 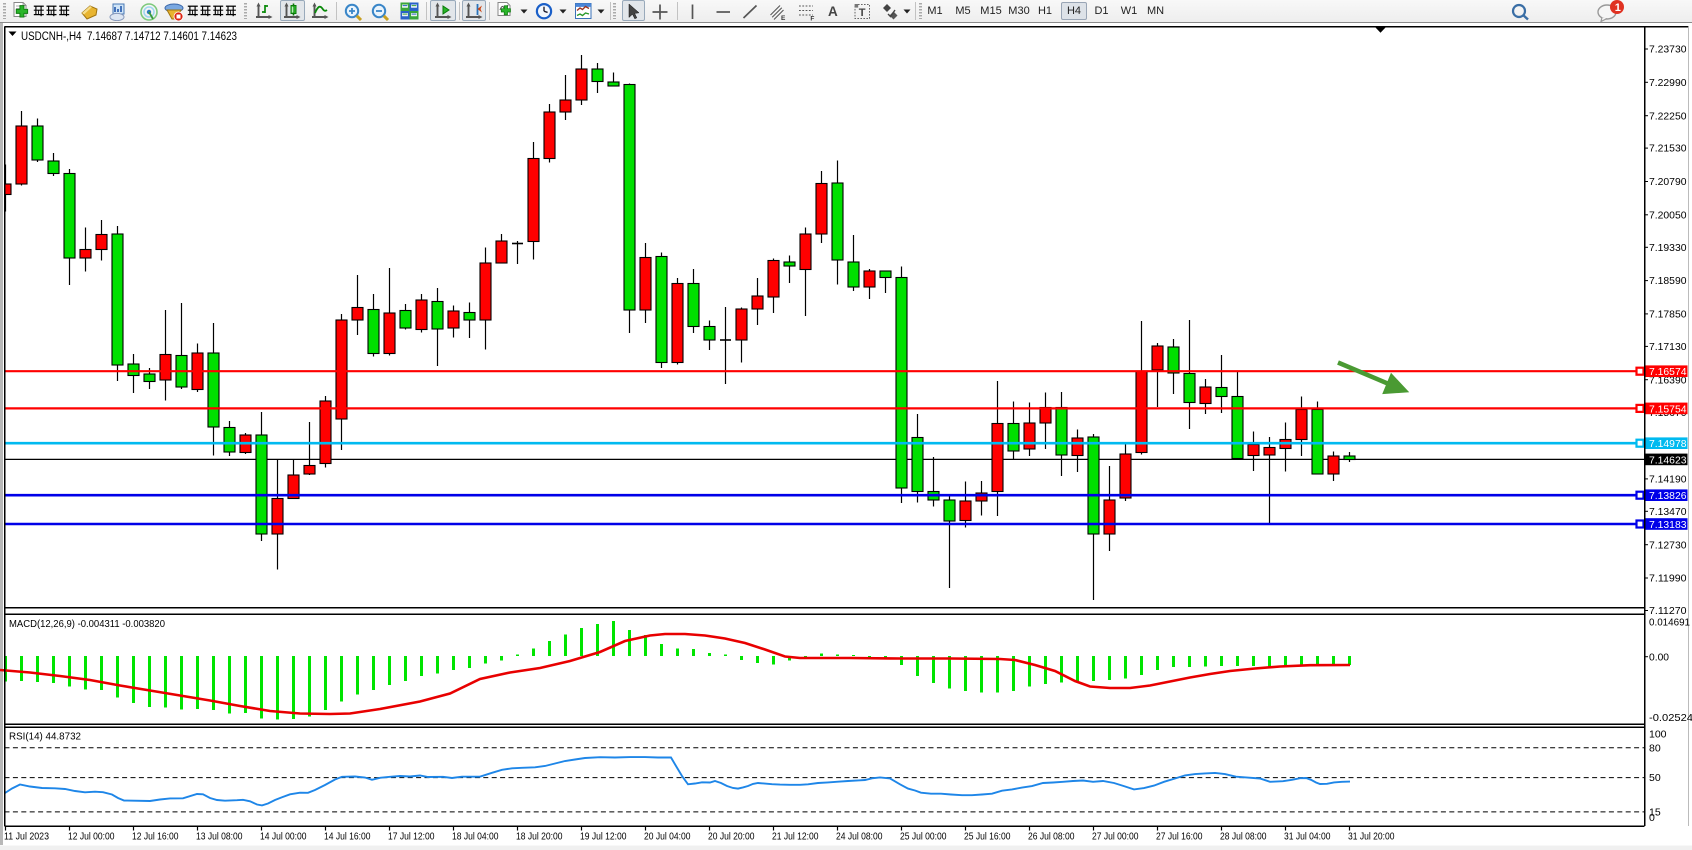 What do you see at coordinates (862, 13) in the screenshot?
I see `svg-text: T` at bounding box center [862, 13].